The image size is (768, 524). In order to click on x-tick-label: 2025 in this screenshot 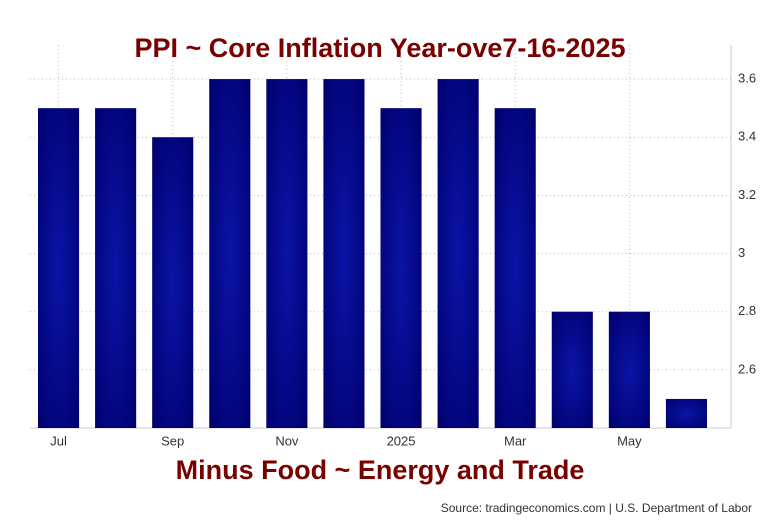, I will do `click(401, 440)`.